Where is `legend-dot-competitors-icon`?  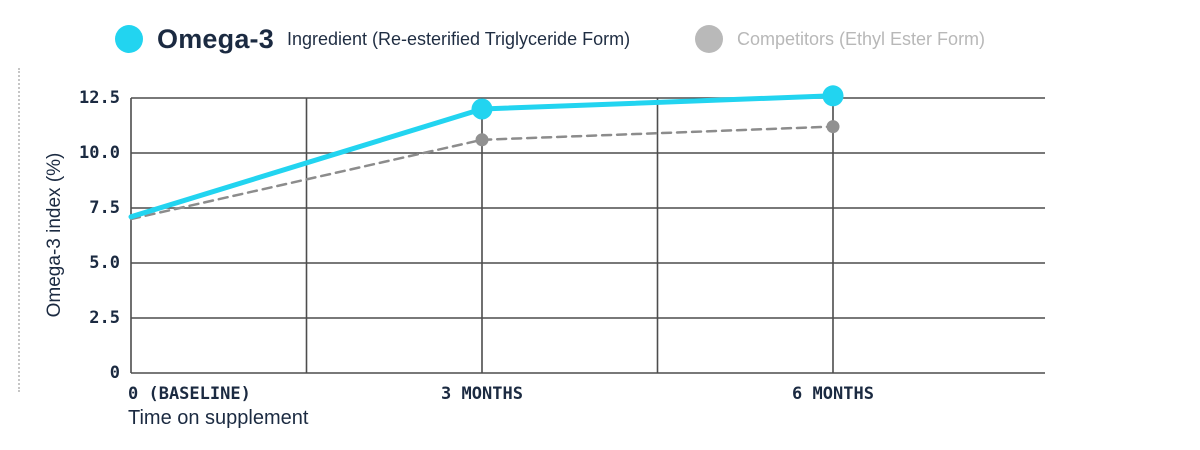
legend-dot-competitors-icon is located at coordinates (709, 39).